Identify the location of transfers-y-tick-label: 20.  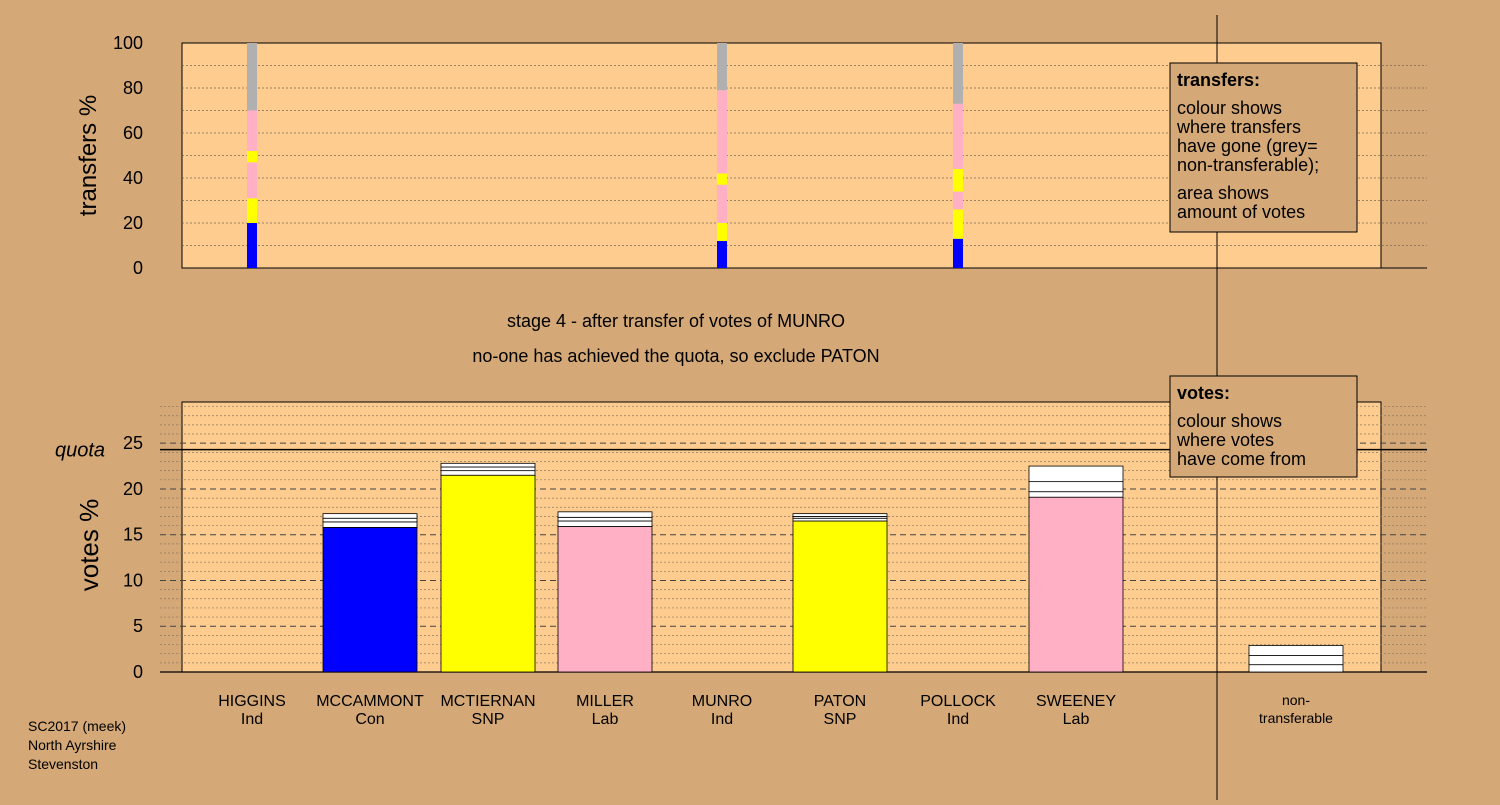
(133, 223).